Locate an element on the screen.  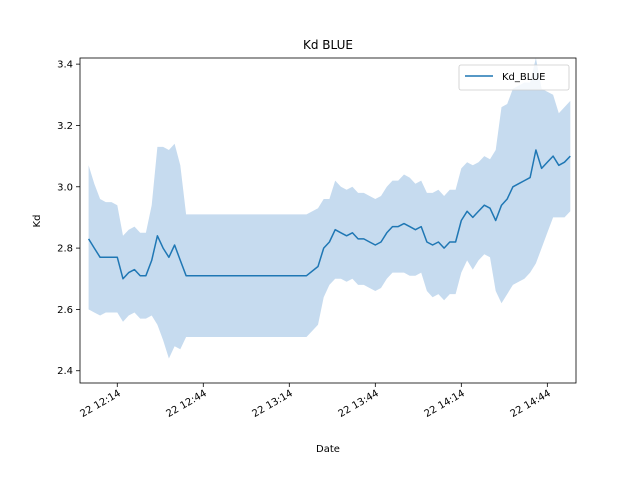
y-tick-label: 2.6 is located at coordinates (65, 310).